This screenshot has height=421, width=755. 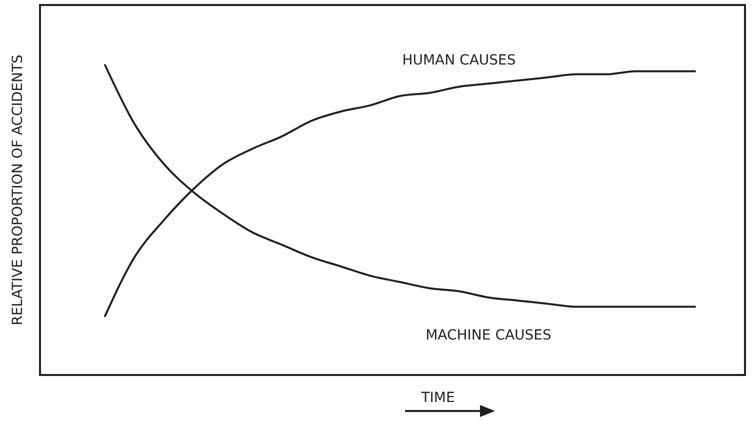 I want to click on series-label: MACHINE CAUSES, so click(x=489, y=336).